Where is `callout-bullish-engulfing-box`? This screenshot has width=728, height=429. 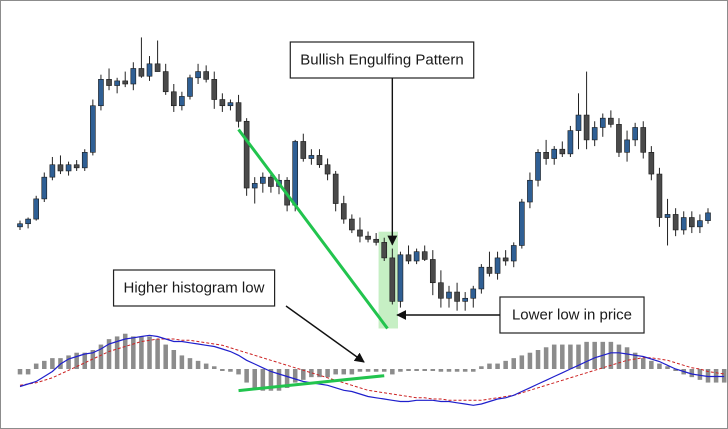
callout-bullish-engulfing-box is located at coordinates (382, 60).